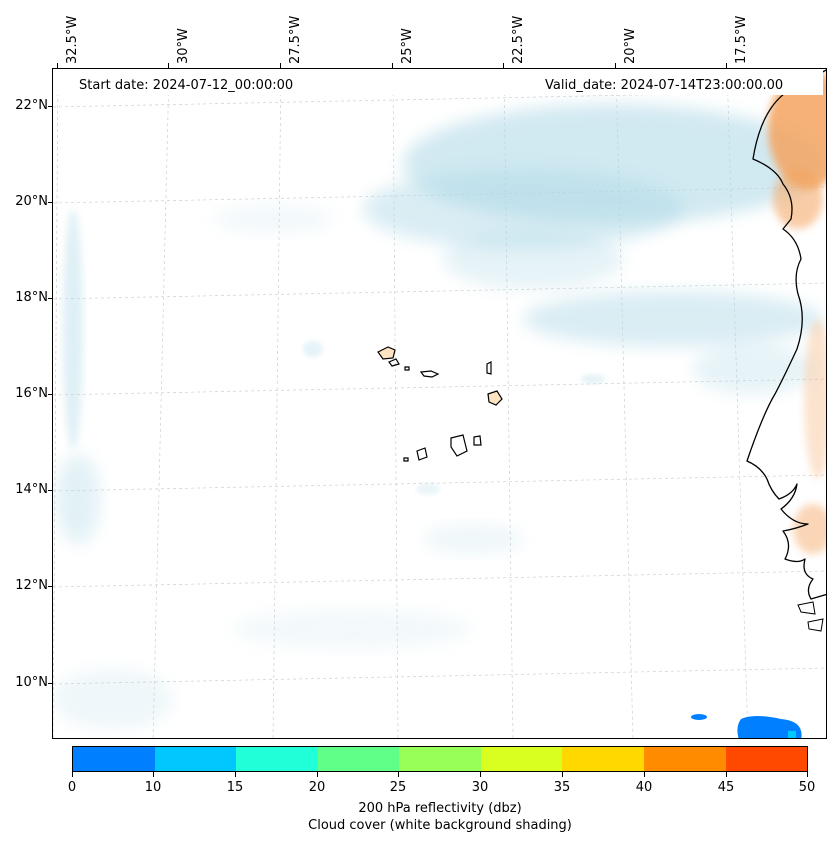 This screenshot has width=837, height=843. I want to click on lat-label-18n: 18°N, so click(31, 297).